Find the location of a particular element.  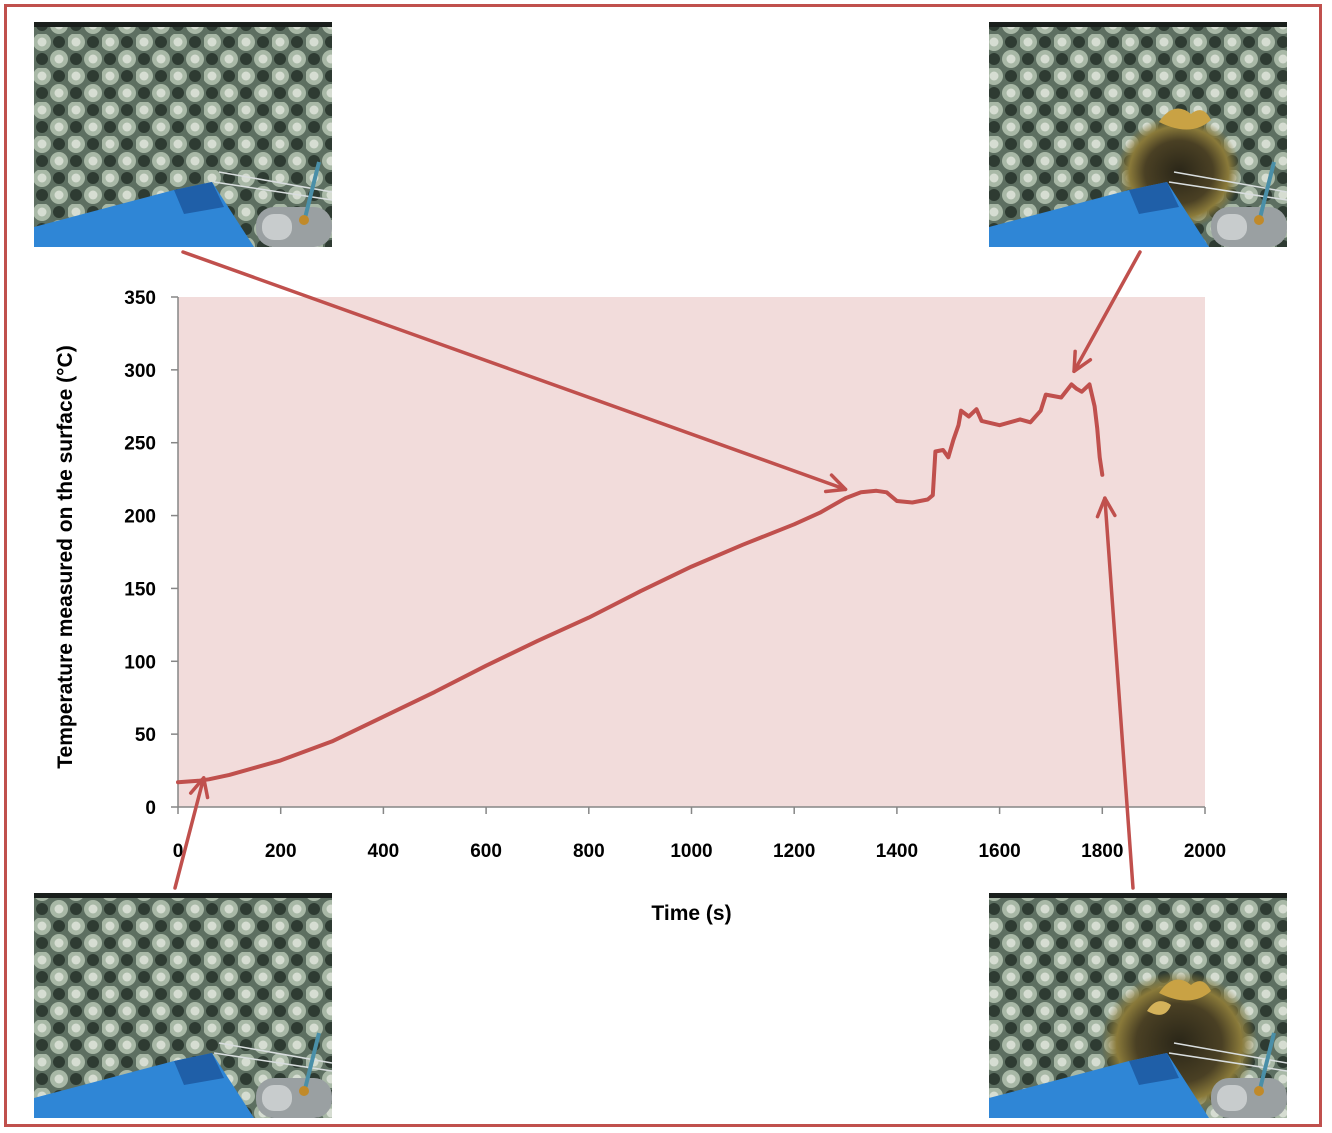

x-tick-label: 1600 is located at coordinates (999, 851).